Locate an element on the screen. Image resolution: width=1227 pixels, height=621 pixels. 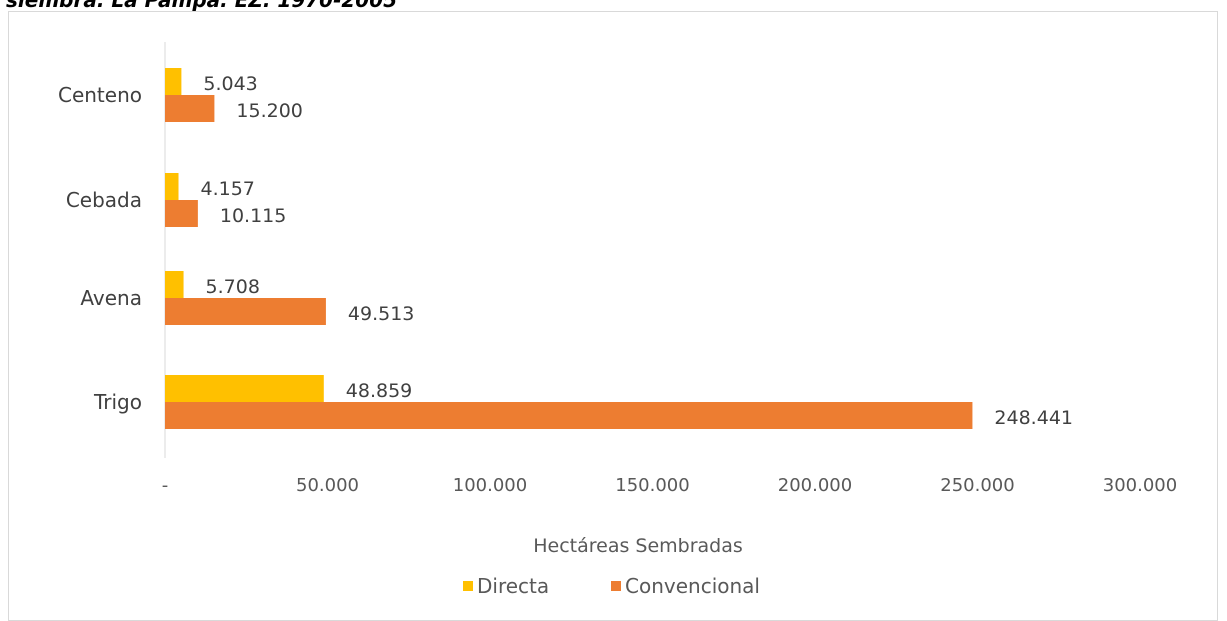
data-label: 10.115 is located at coordinates (253, 216).